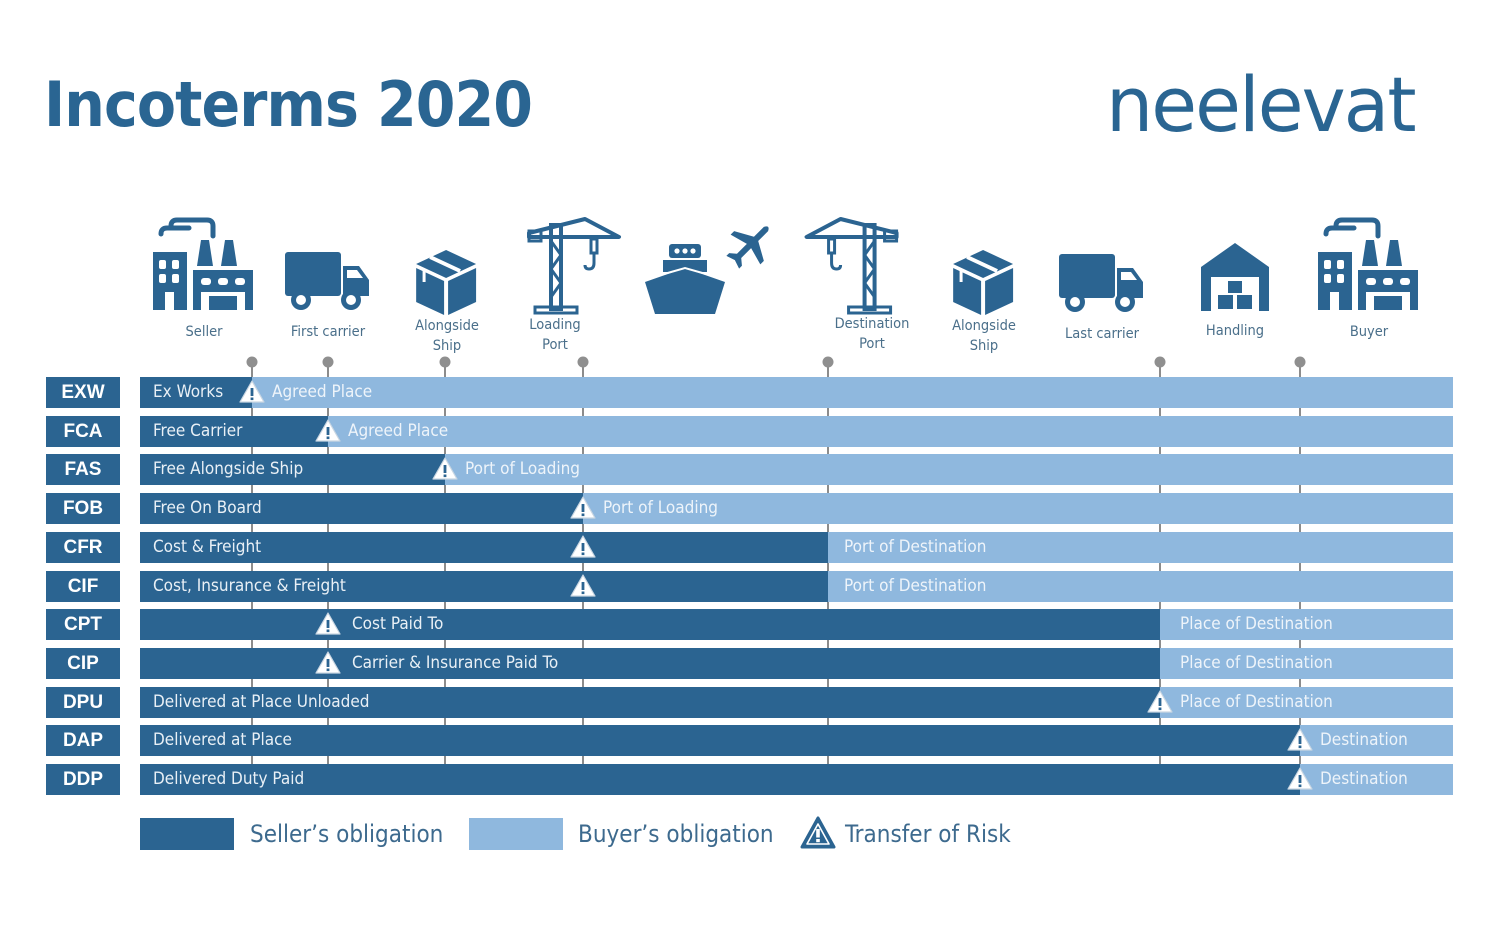 The height and width of the screenshot is (935, 1500). What do you see at coordinates (1369, 332) in the screenshot?
I see `stage-label: Buyer` at bounding box center [1369, 332].